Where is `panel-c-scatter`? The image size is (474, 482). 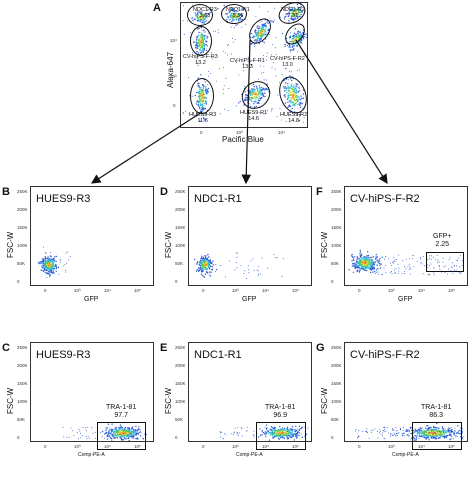 panel-c-scatter is located at coordinates (104, 432).